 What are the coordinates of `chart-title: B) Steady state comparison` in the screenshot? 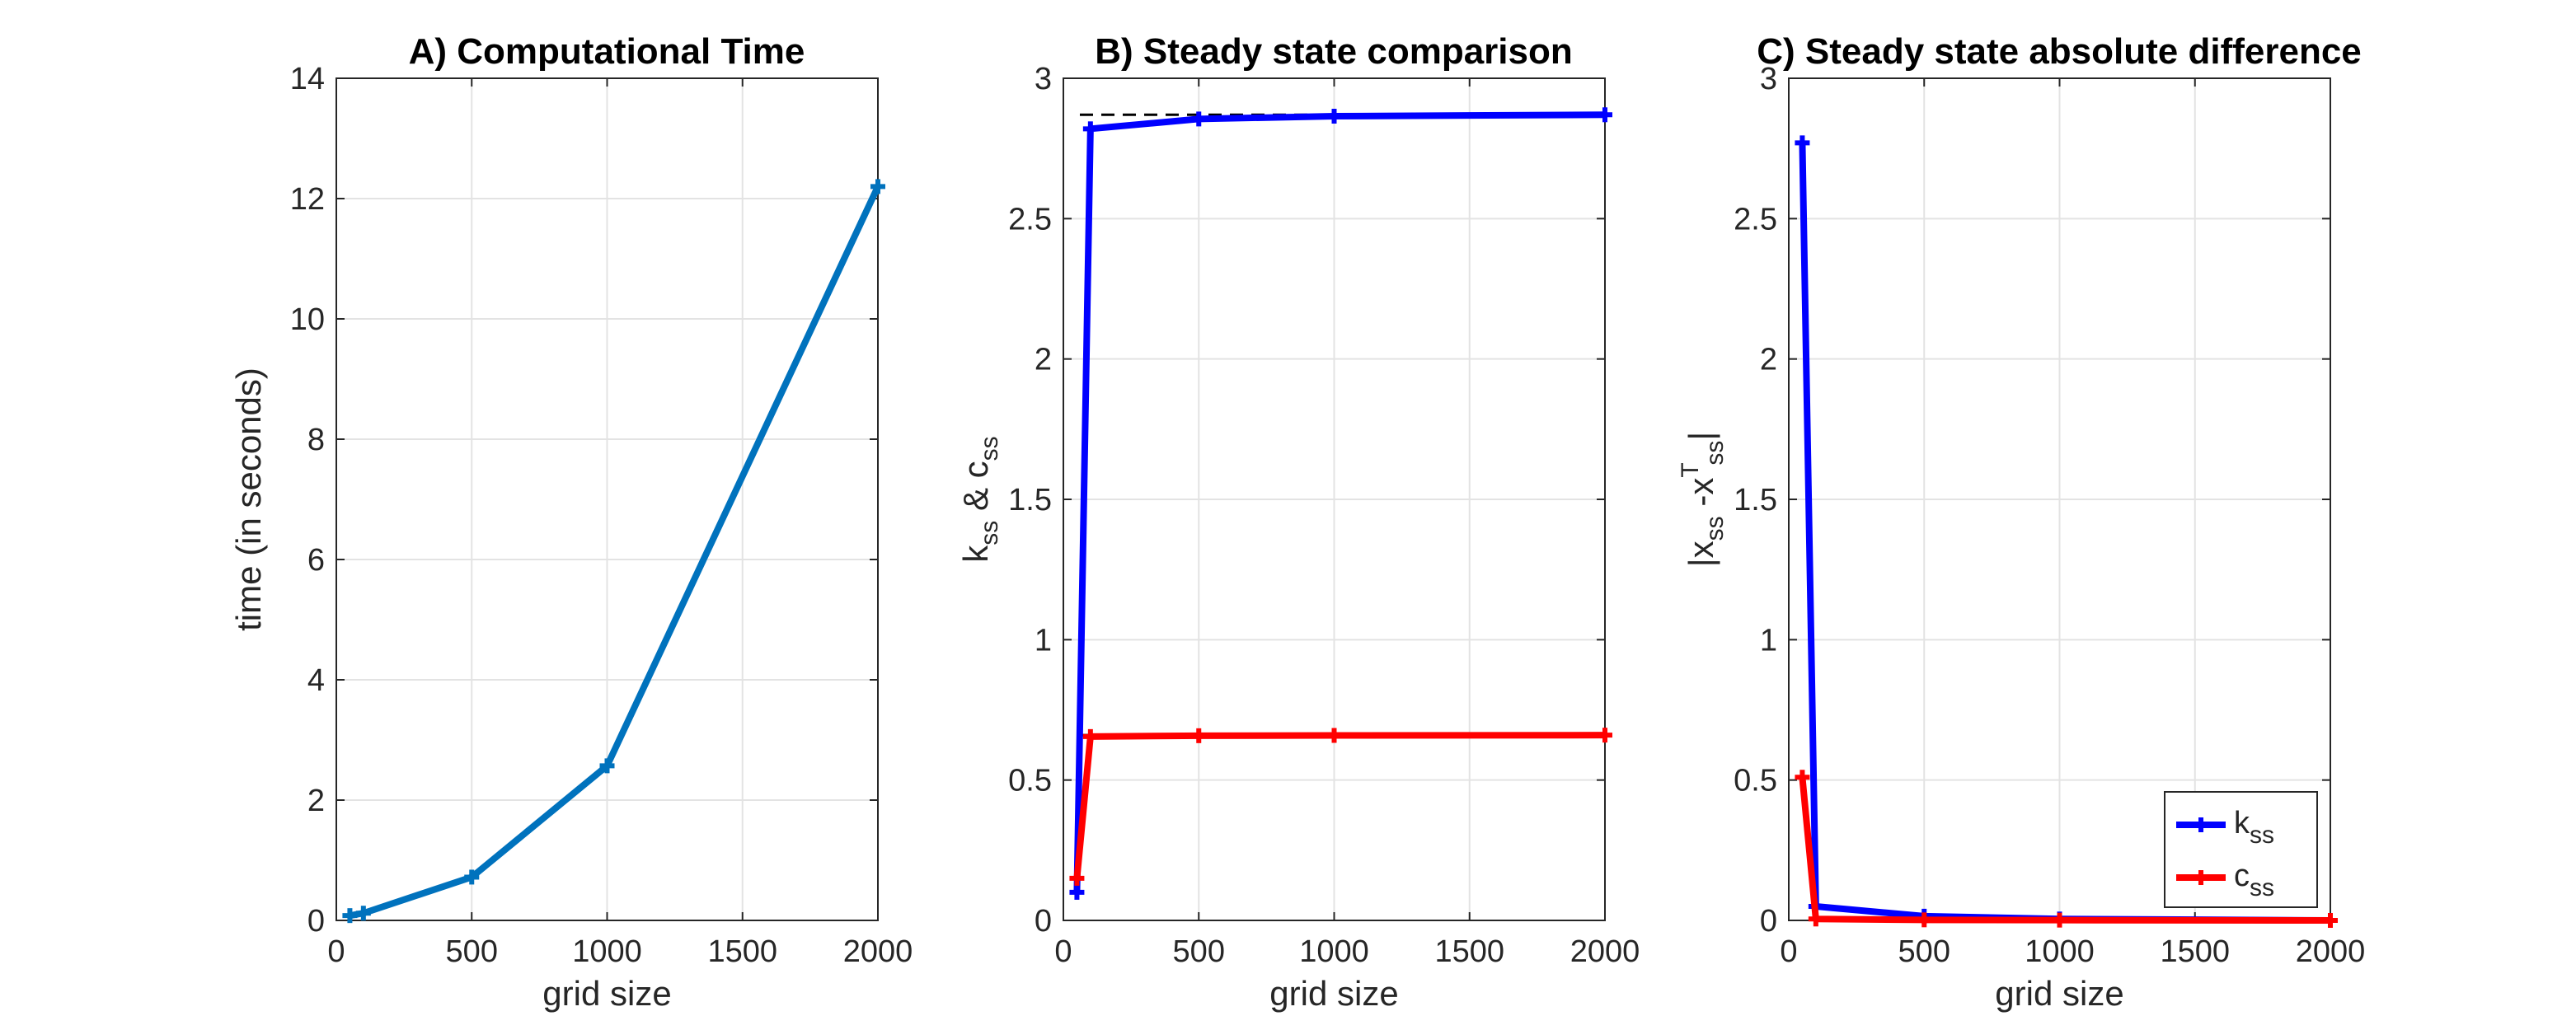 It's located at (1334, 51).